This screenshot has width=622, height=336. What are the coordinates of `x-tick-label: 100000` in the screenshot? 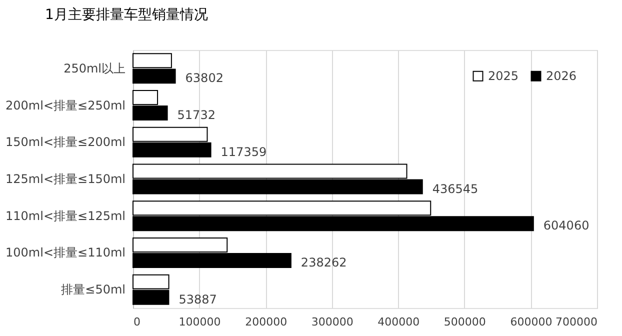 It's located at (199, 322).